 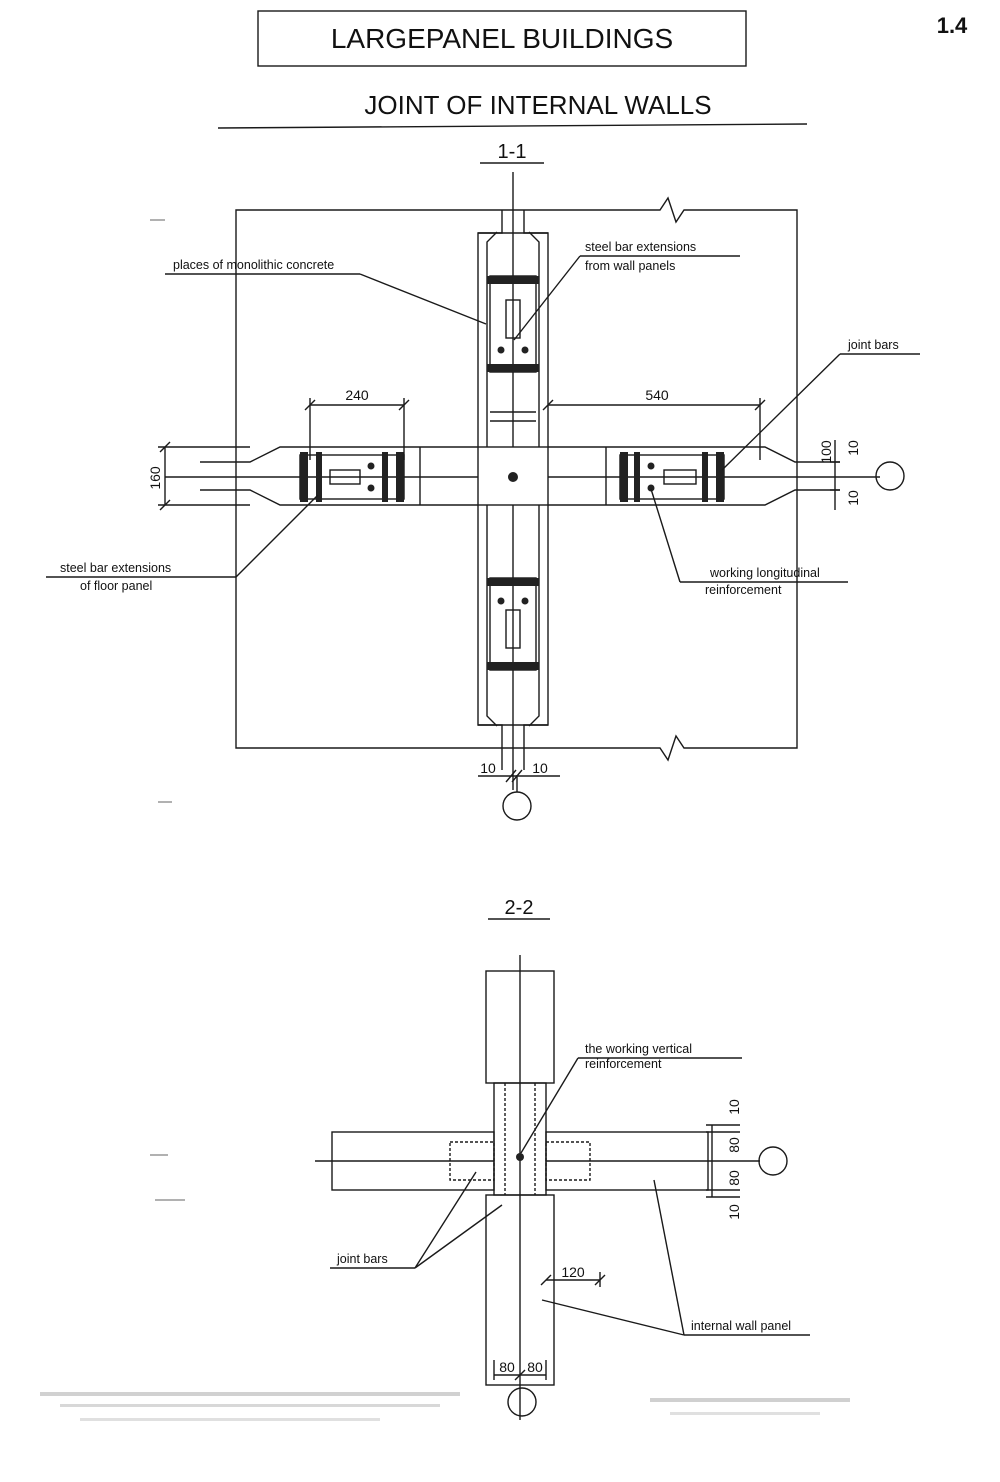 What do you see at coordinates (741, 1326) in the screenshot?
I see `svg-text: internal wall panel` at bounding box center [741, 1326].